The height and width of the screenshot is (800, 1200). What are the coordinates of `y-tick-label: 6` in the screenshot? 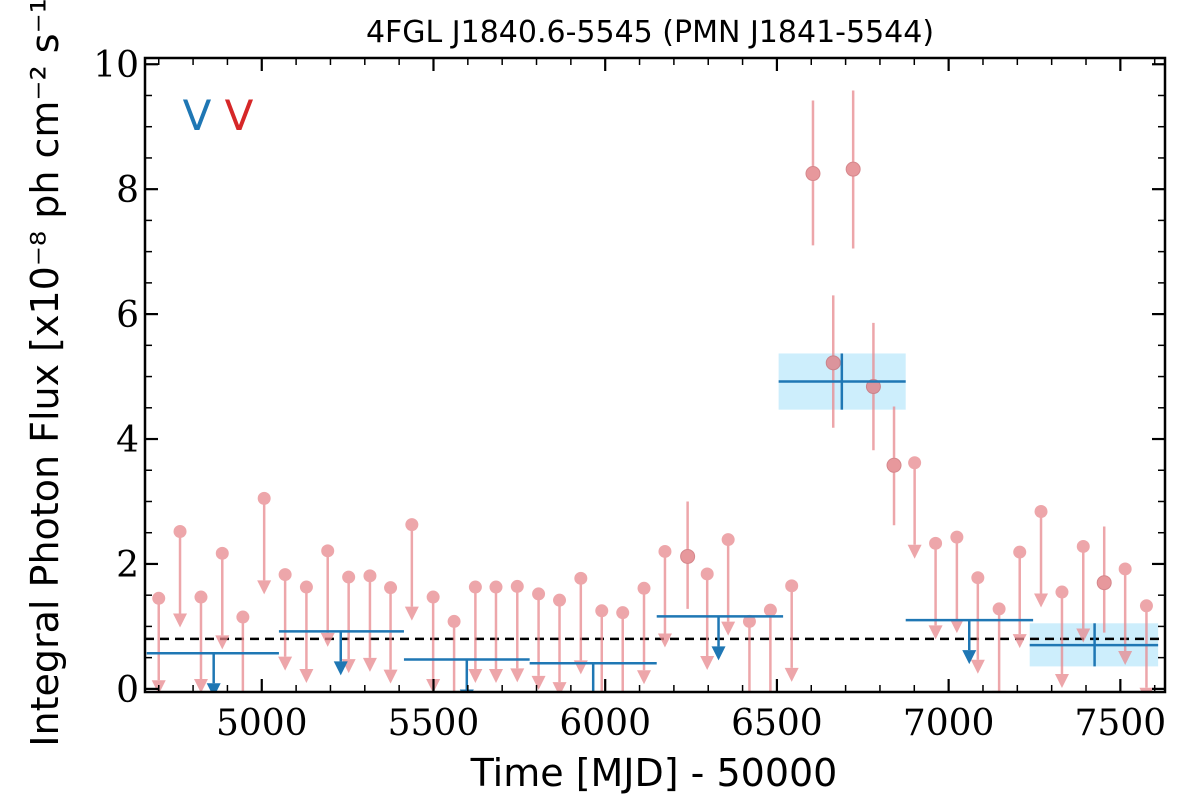 It's located at (127, 315).